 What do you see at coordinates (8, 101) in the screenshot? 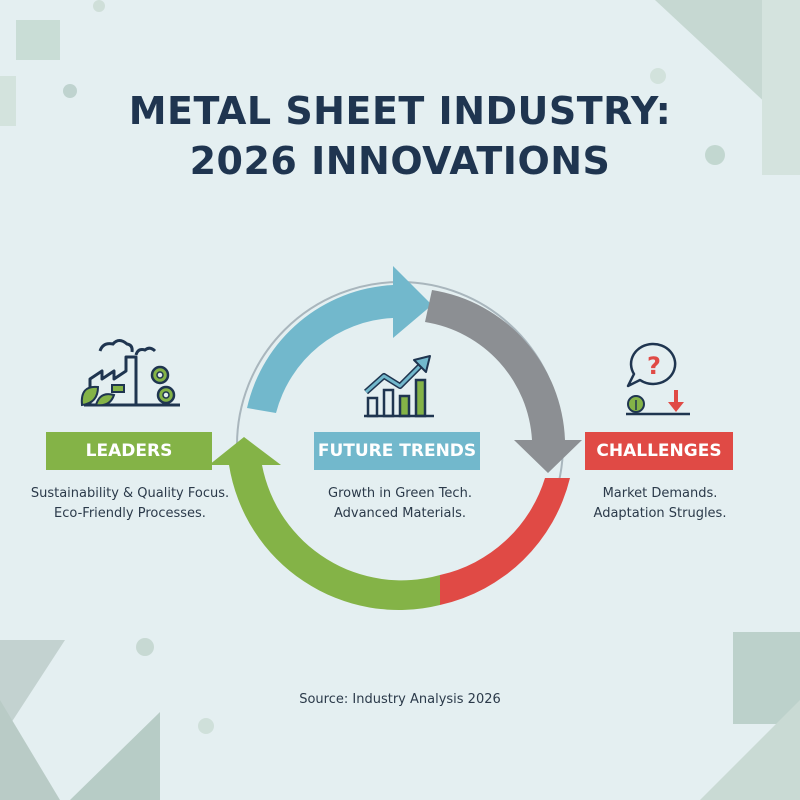
I see `decor-square-left` at bounding box center [8, 101].